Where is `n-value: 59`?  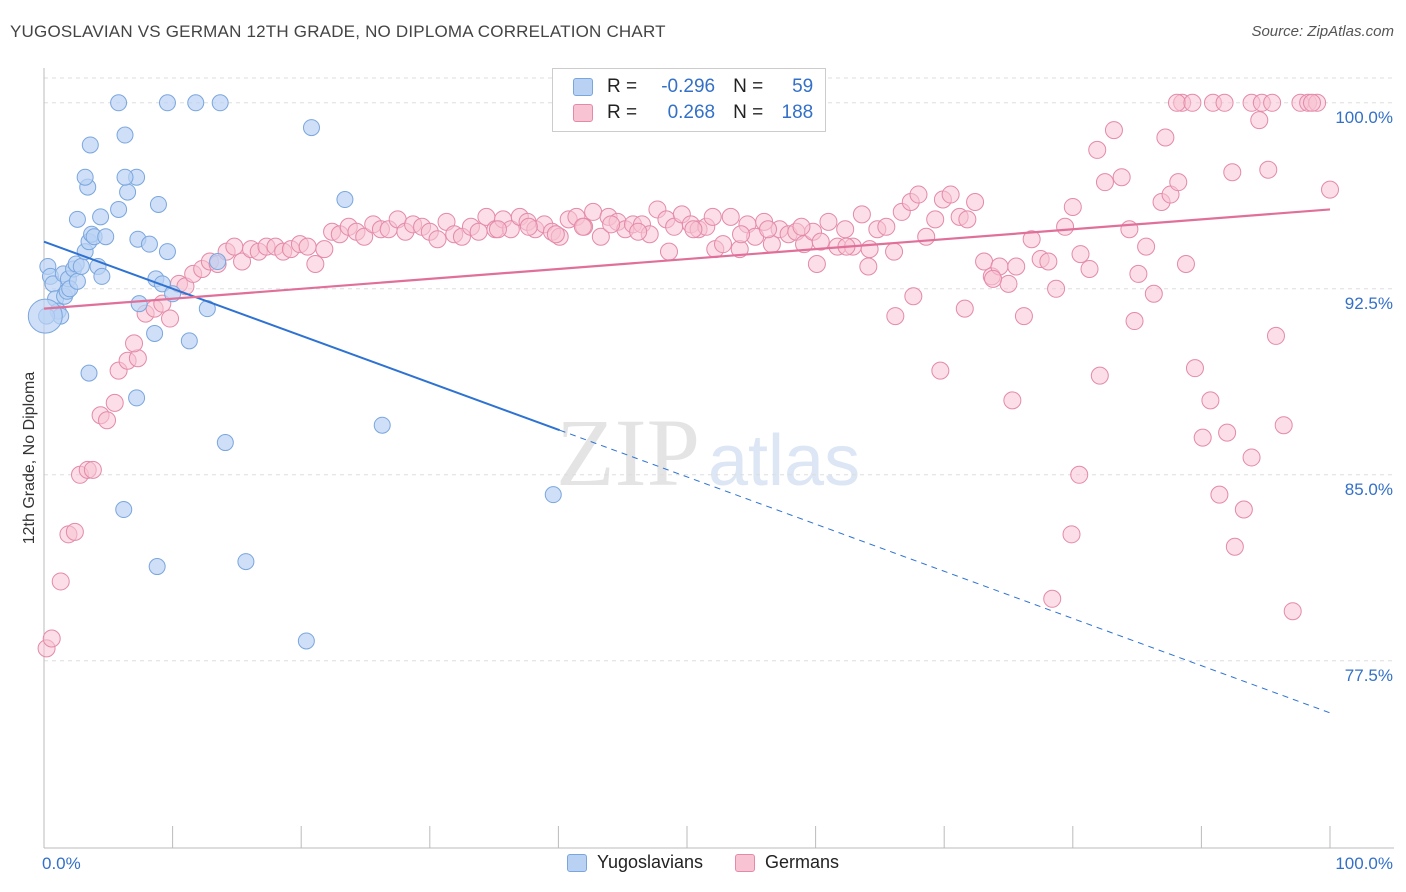 n-value: 59 is located at coordinates (803, 86).